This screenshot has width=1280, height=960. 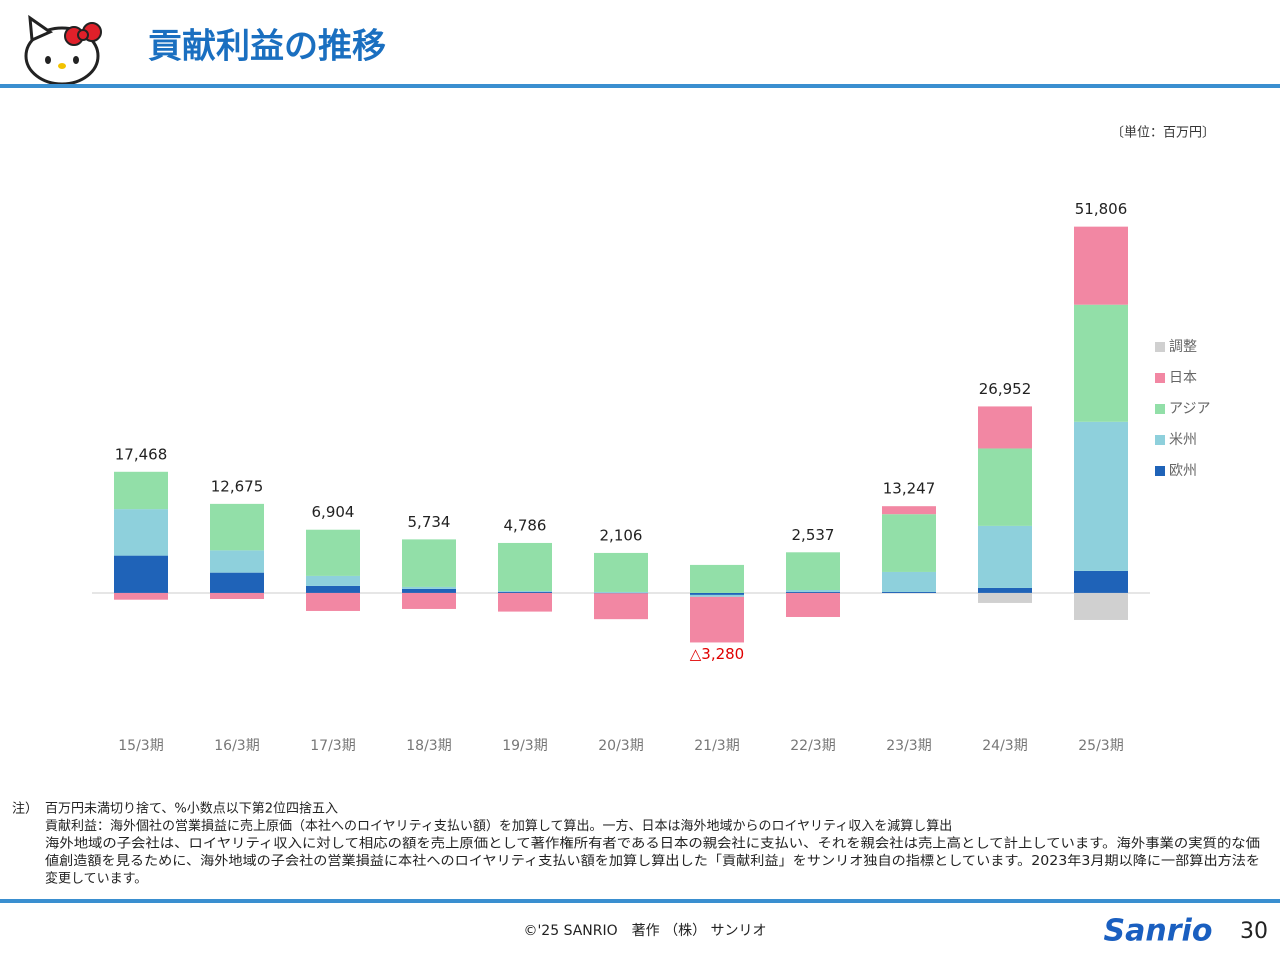 What do you see at coordinates (428, 746) in the screenshot?
I see `x-tick-label: 18/3期` at bounding box center [428, 746].